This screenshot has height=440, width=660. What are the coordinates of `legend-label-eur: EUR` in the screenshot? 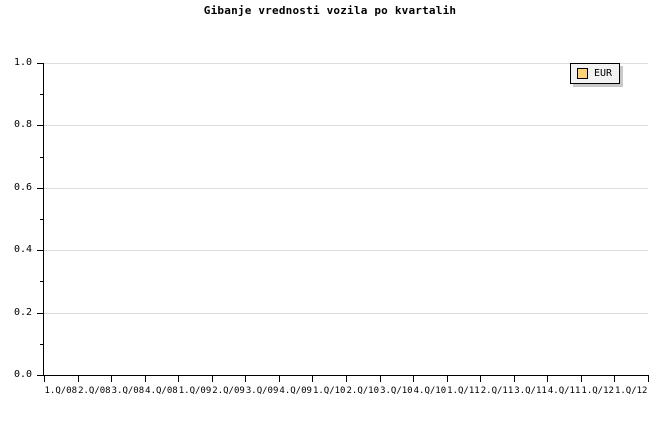 It's located at (603, 73).